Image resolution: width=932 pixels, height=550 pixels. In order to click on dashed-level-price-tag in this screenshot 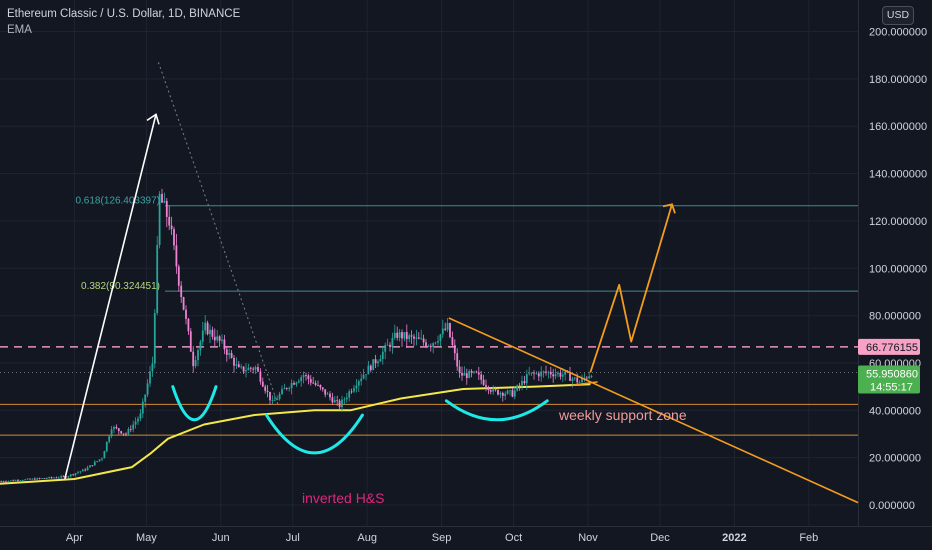, I will do `click(889, 346)`.